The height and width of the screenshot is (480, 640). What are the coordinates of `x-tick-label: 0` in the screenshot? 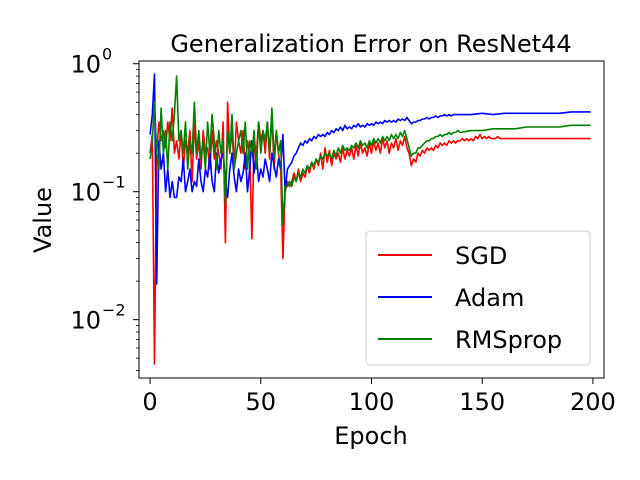 It's located at (149, 402).